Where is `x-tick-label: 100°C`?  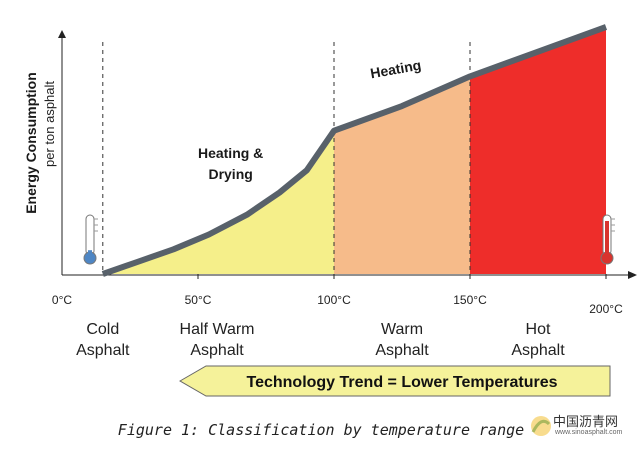
x-tick-label: 100°C is located at coordinates (334, 300).